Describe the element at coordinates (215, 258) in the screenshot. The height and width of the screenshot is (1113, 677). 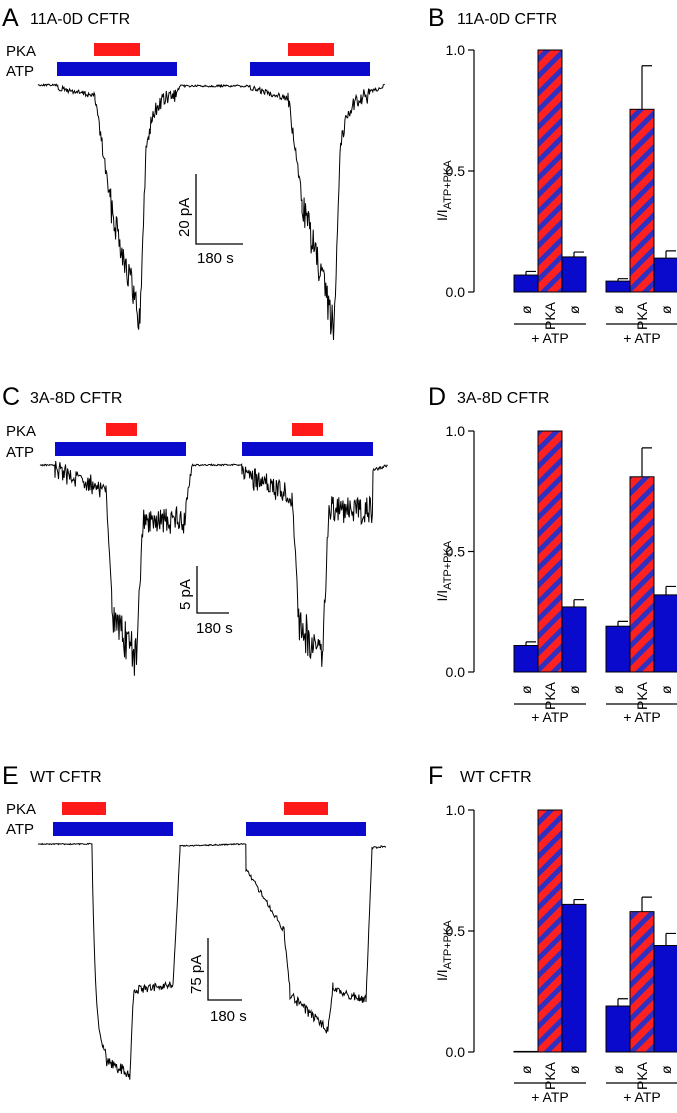
I see `panel-a-scale-x-label: 180 s` at that location.